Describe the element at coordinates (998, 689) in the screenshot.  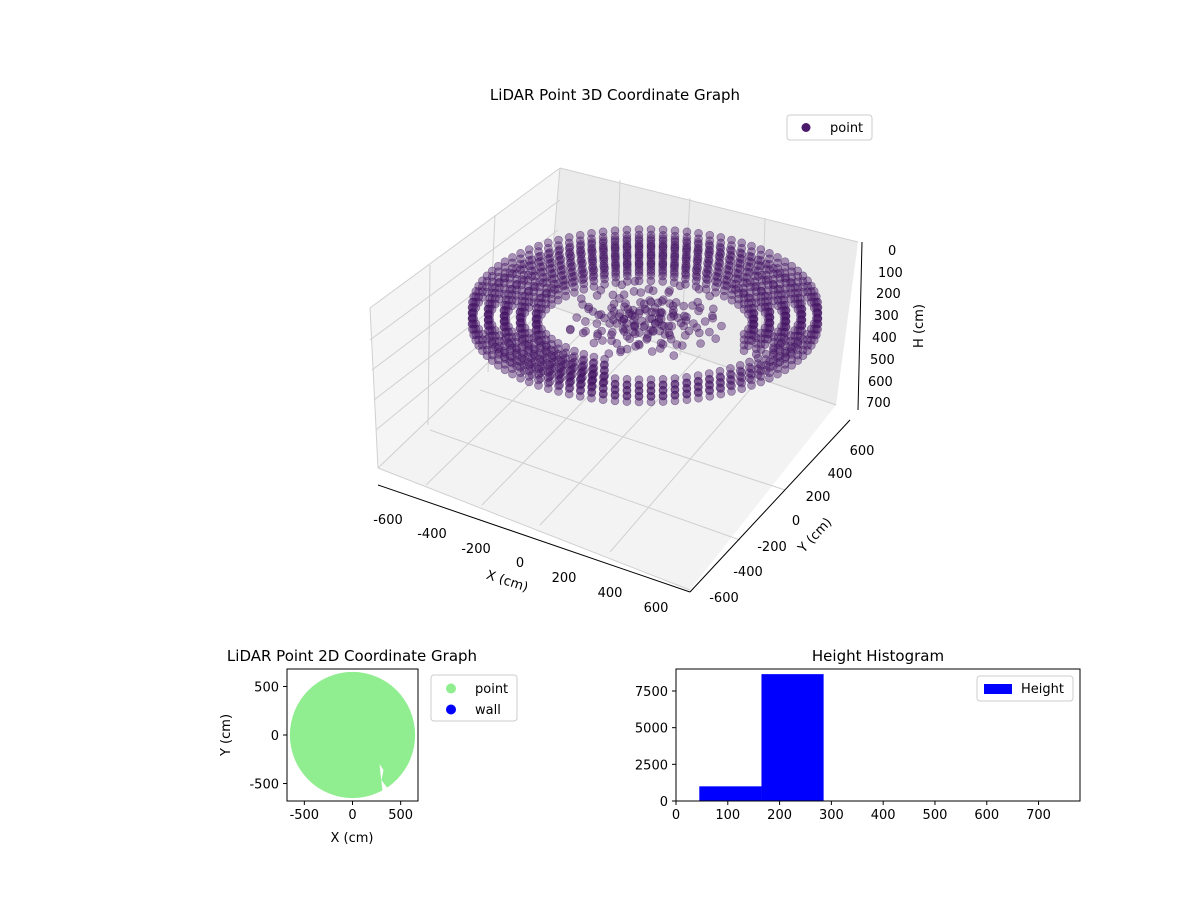
I see `legend-swatch-height` at that location.